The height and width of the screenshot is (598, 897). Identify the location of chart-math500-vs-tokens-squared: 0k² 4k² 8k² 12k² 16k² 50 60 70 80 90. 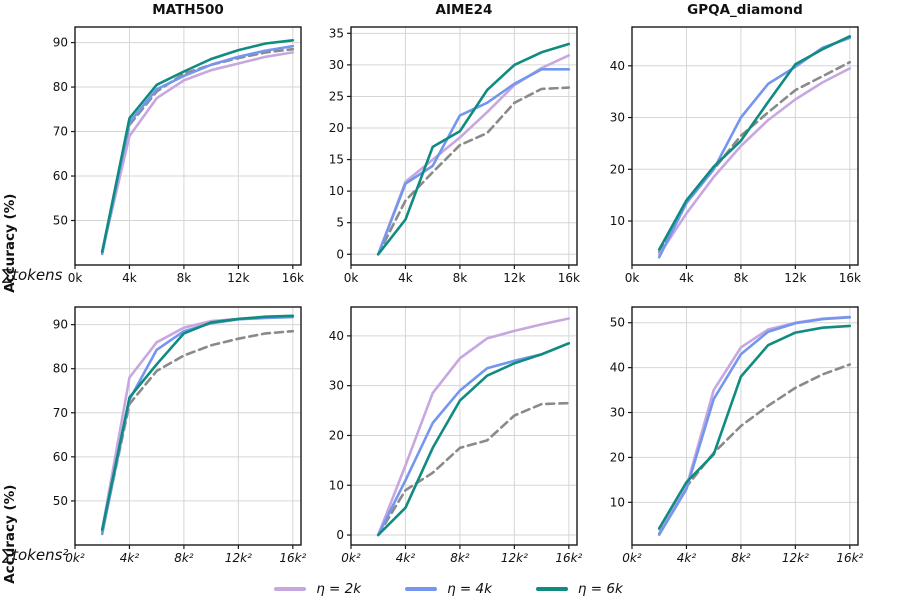
(180, 435).